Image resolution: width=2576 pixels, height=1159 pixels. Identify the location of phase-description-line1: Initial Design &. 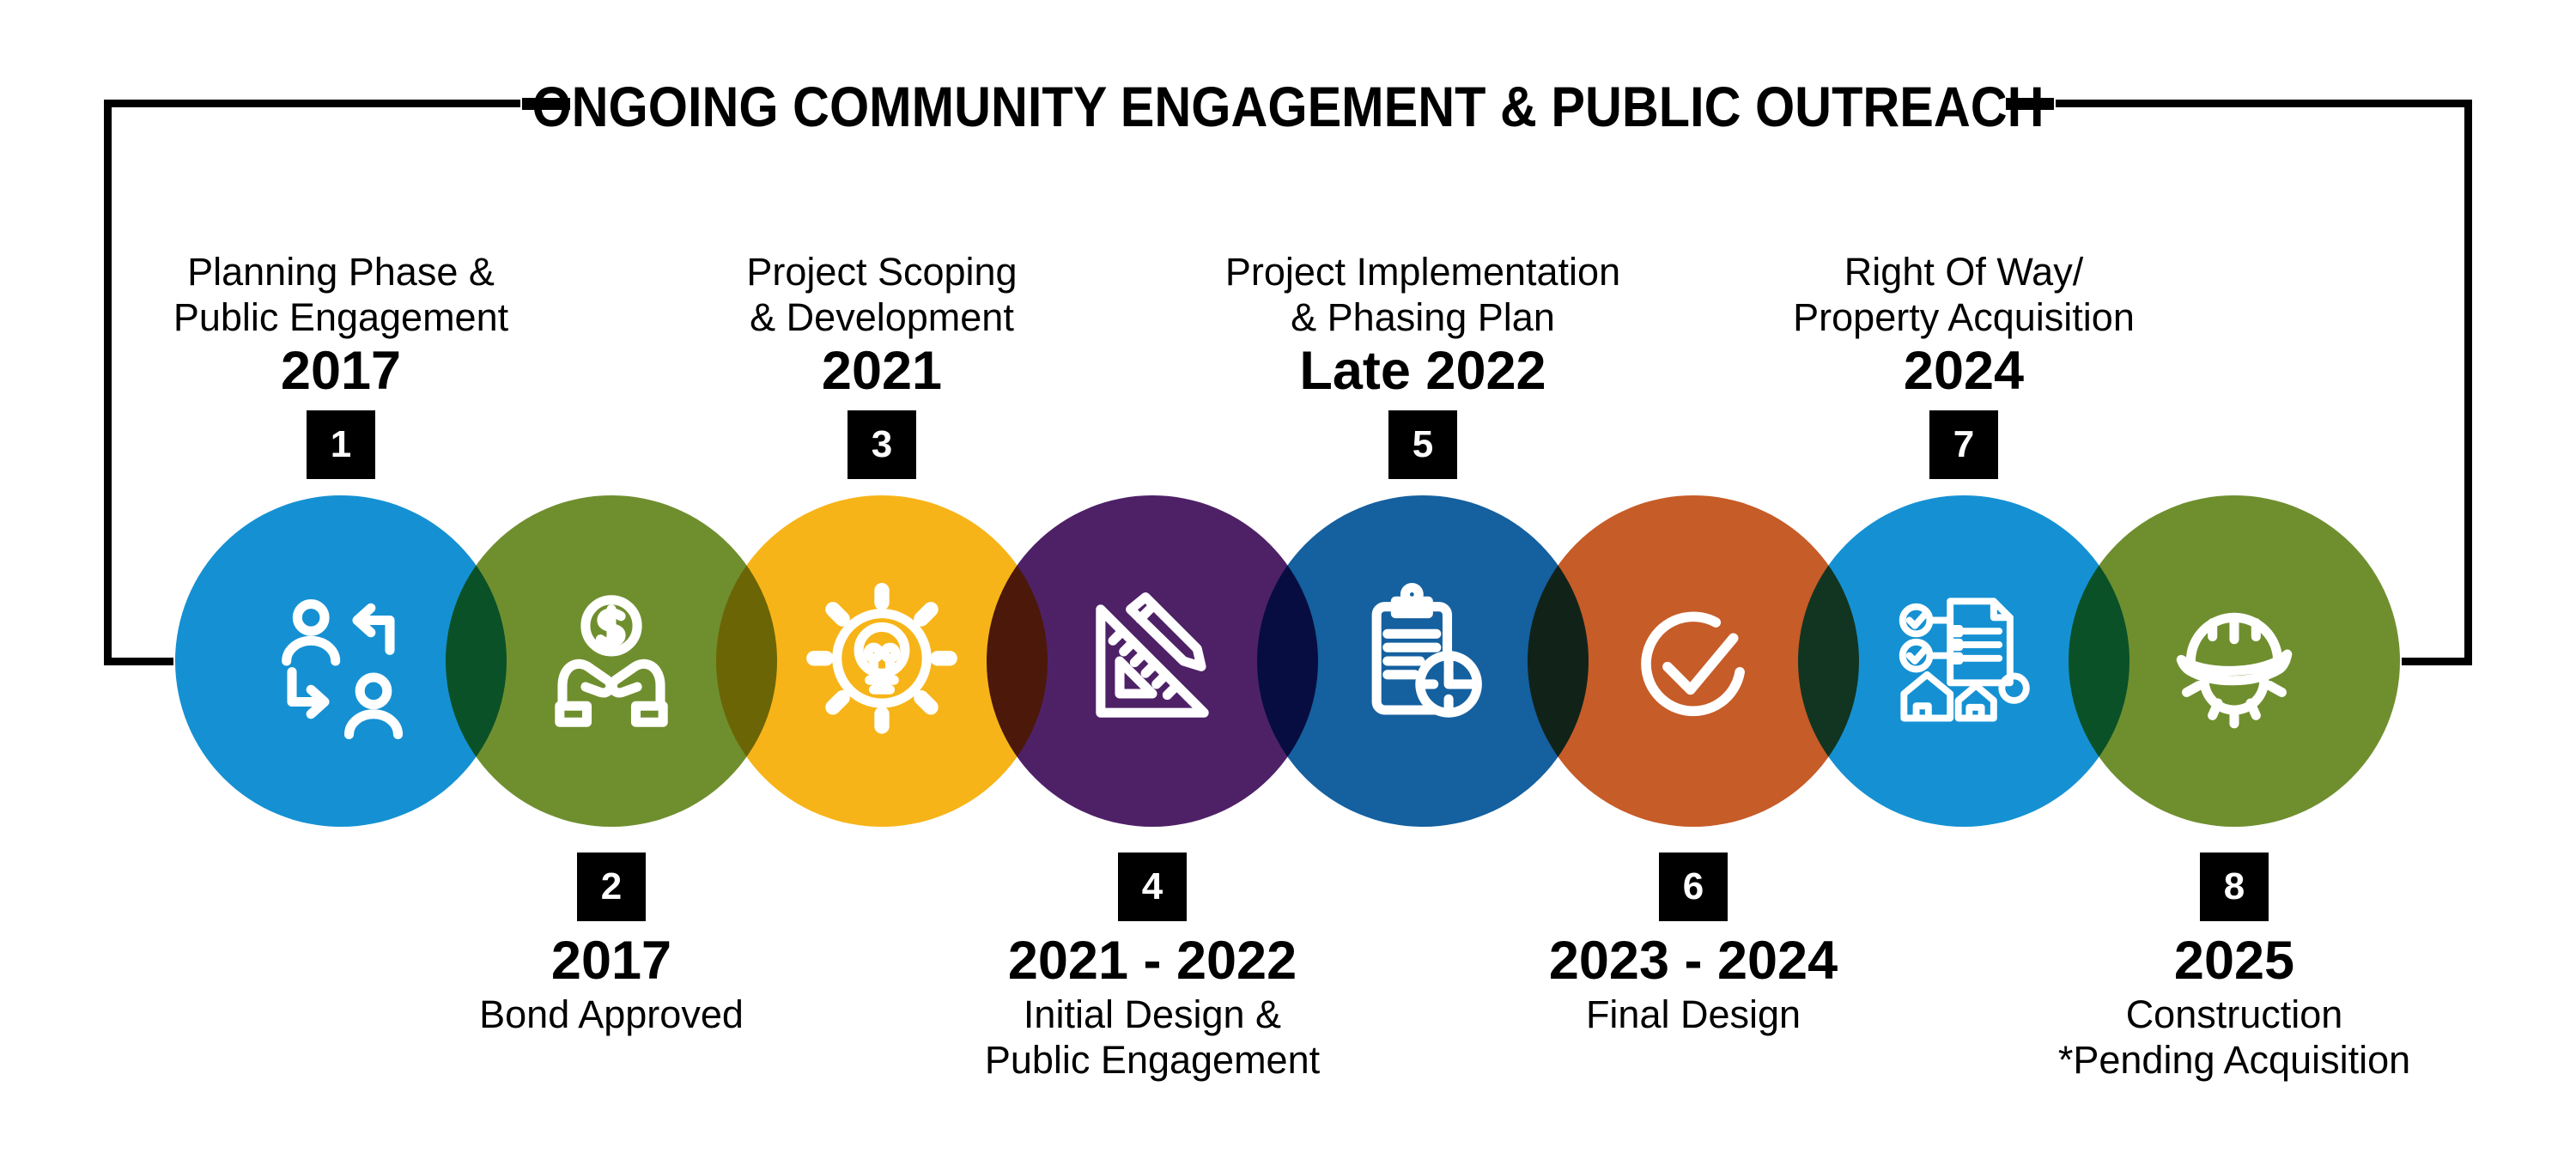
(1152, 1014).